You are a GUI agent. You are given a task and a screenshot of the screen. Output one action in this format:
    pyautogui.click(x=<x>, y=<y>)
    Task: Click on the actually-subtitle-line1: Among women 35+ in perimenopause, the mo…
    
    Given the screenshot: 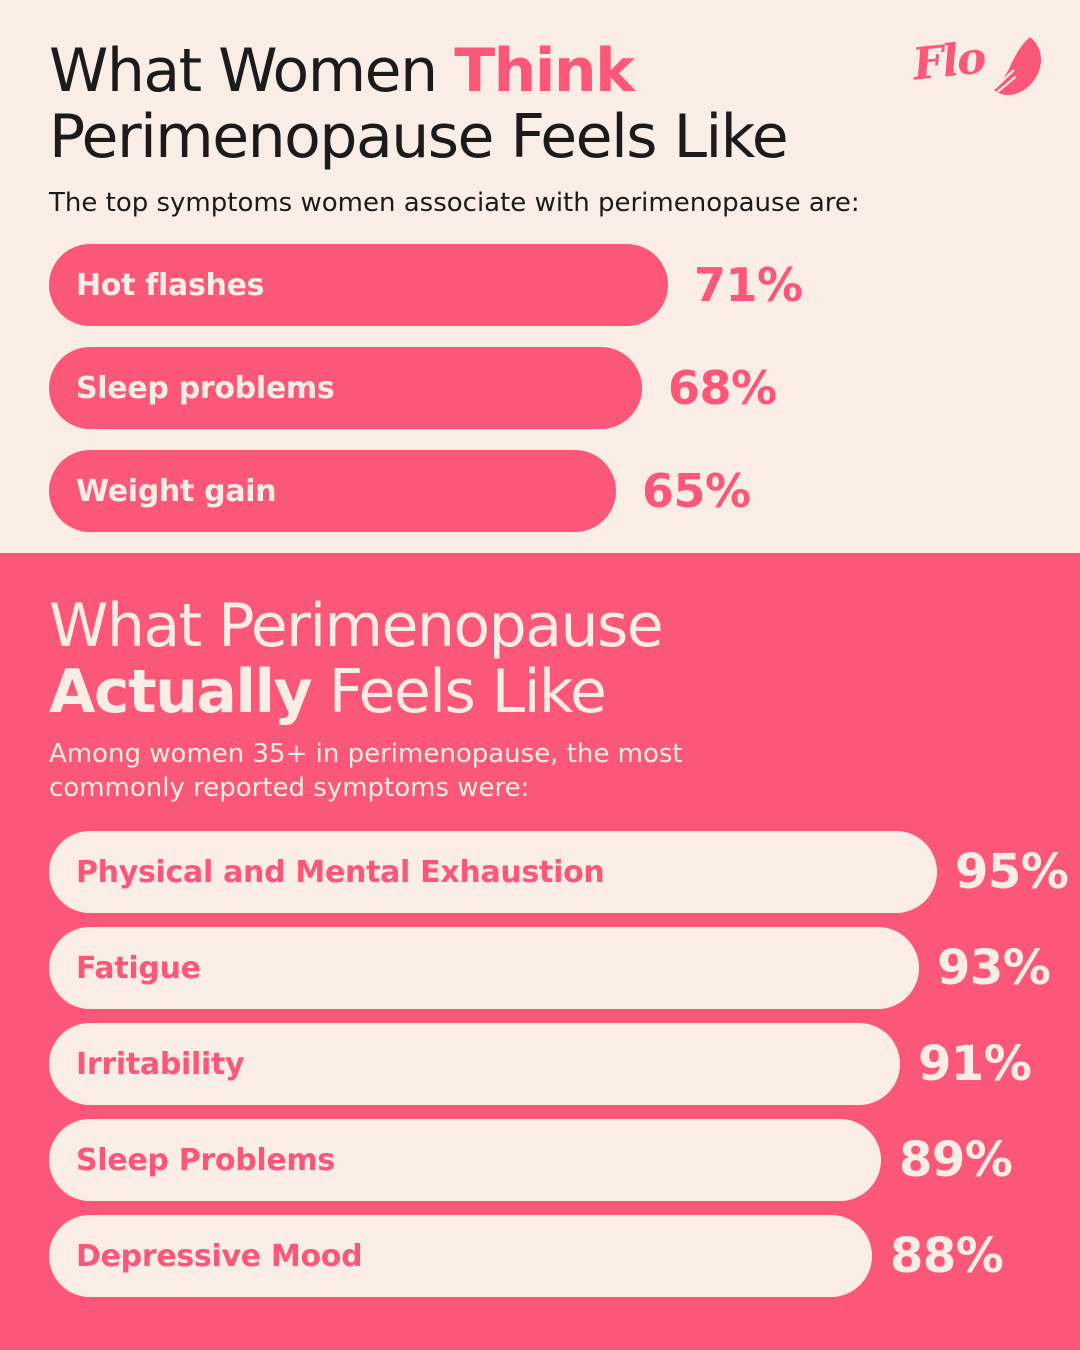 What is the action you would take?
    pyautogui.click(x=366, y=754)
    